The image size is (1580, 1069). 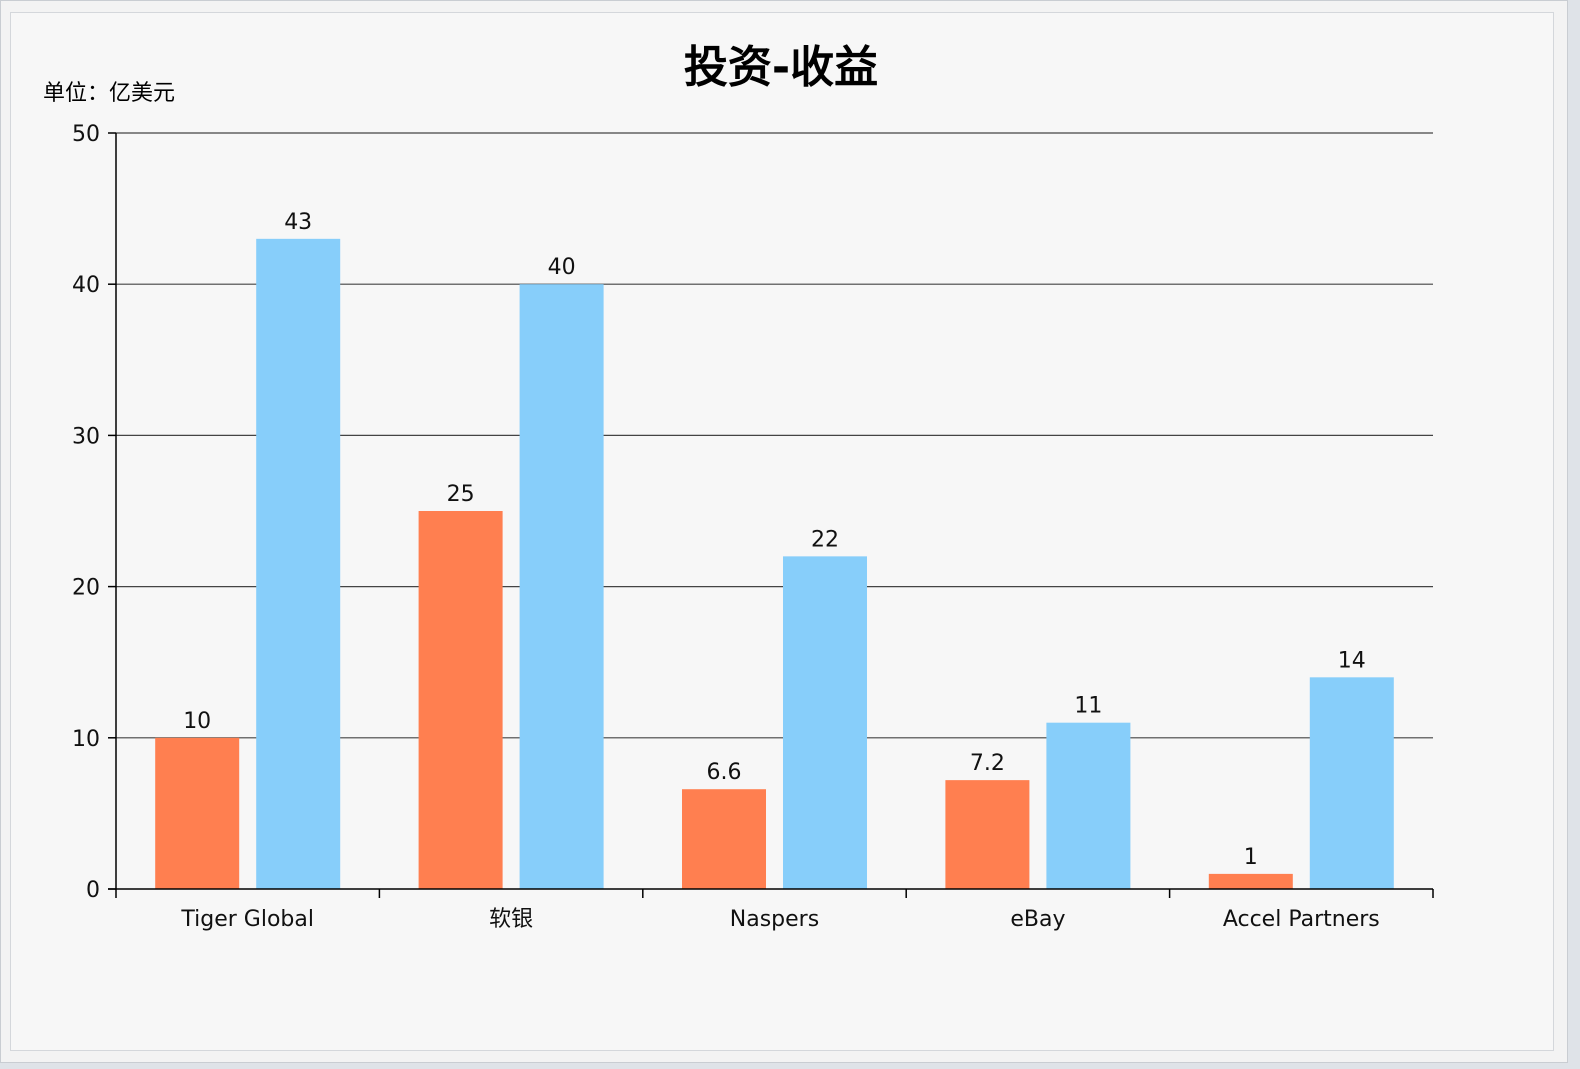 I want to click on data-label: 11, so click(x=1088, y=706).